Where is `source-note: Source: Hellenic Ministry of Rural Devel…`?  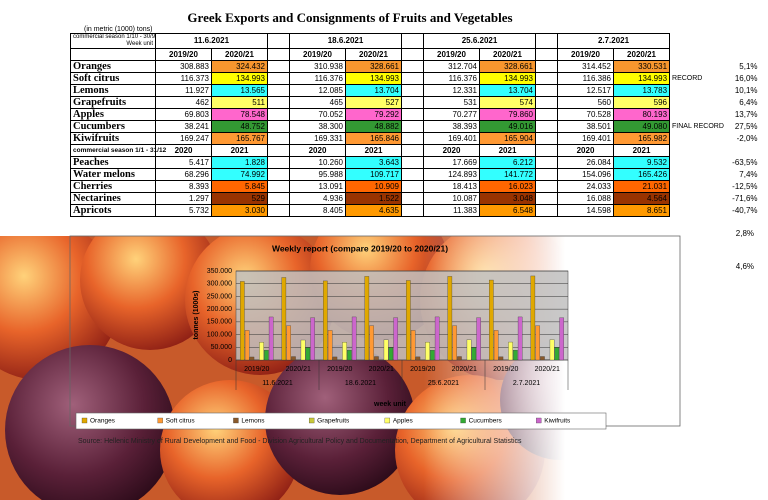
source-note: Source: Hellenic Ministry of Rural Devel… is located at coordinates (300, 441).